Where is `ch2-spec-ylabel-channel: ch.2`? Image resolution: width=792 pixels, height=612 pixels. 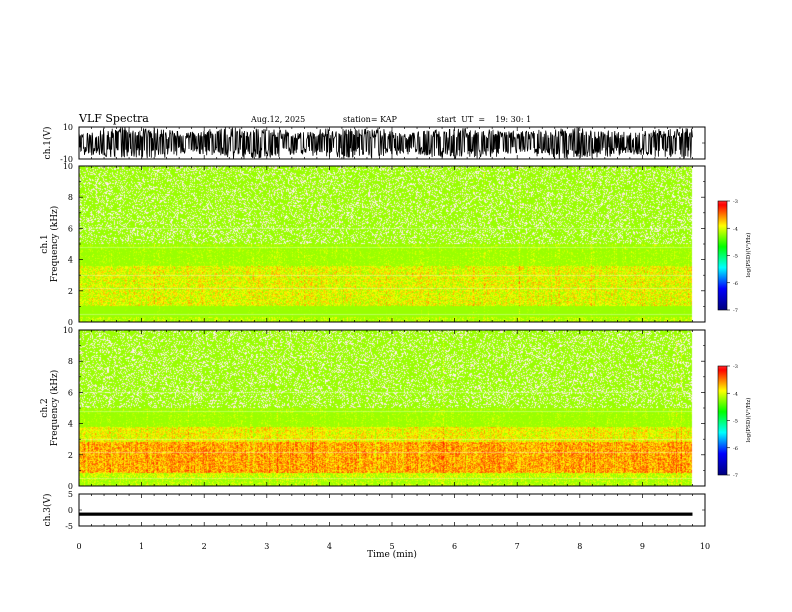 ch2-spec-ylabel-channel: ch.2 is located at coordinates (45, 407).